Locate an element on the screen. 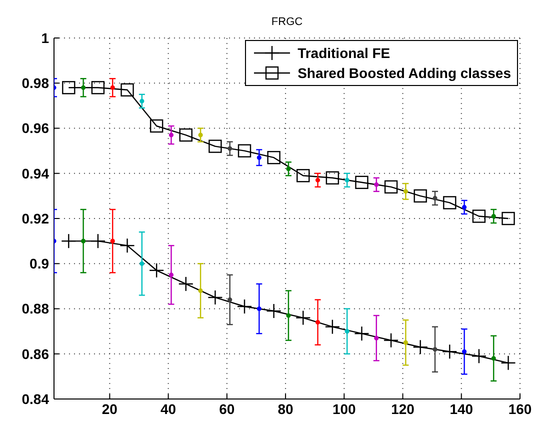 The image size is (542, 433). y-tick-label: 0.86 is located at coordinates (36, 354).